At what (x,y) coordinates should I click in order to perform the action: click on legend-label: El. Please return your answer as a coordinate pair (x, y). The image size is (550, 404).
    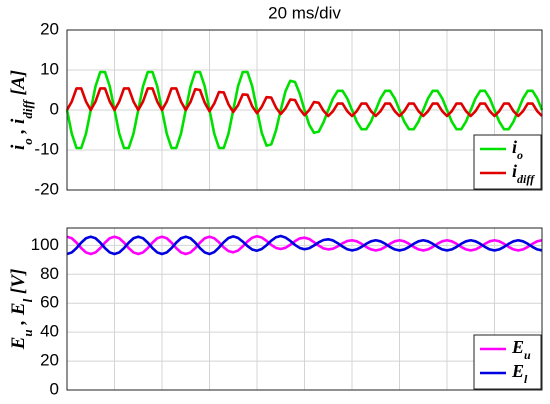
    Looking at the image, I should click on (519, 373).